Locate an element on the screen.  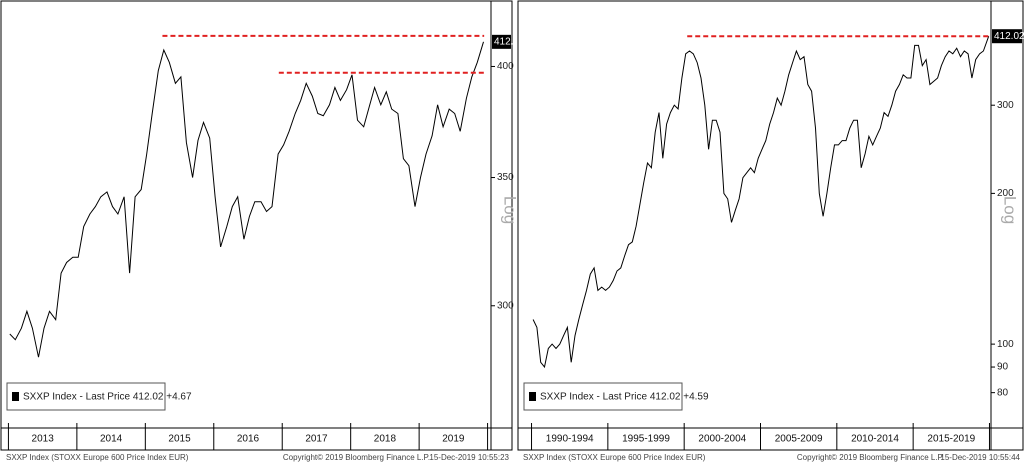
legend-label: SXXP Index - Last Price 412.02 +4.59 is located at coordinates (624, 397).